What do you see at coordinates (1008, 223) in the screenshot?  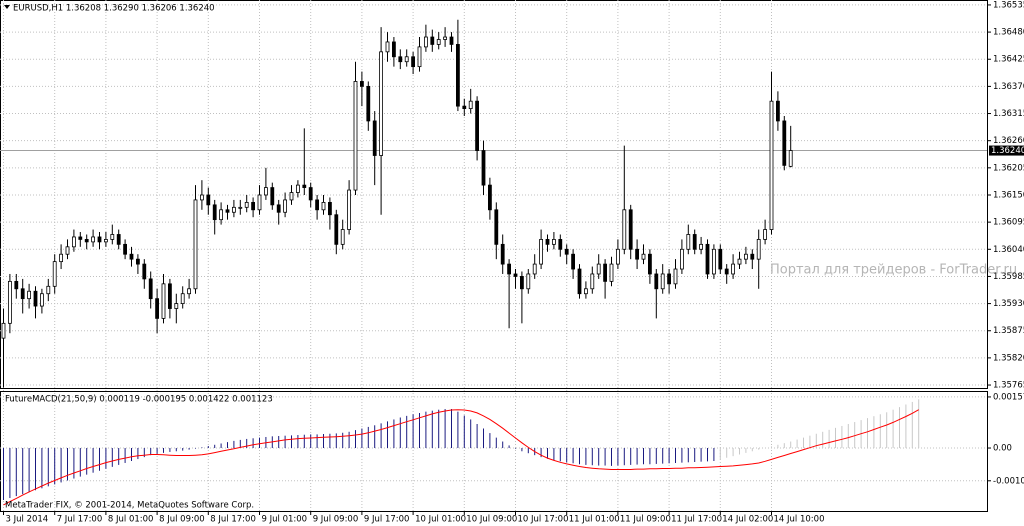 I see `y-tick-label: 1.36095` at bounding box center [1008, 223].